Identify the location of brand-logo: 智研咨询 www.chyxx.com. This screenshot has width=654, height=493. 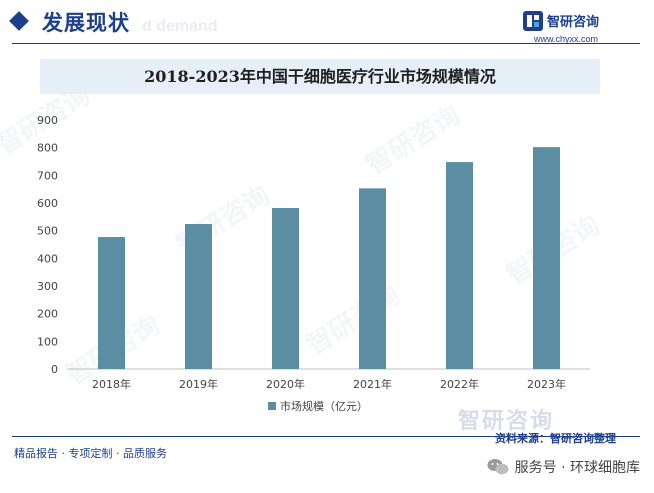
(577, 28).